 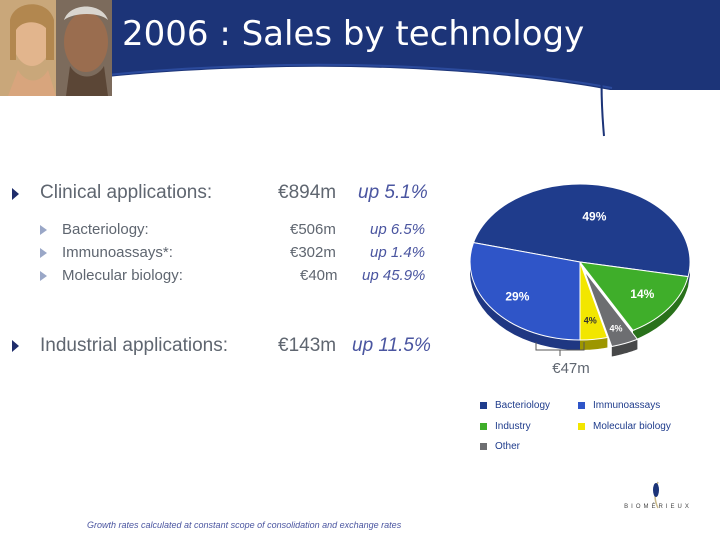 What do you see at coordinates (391, 345) in the screenshot?
I see `section-growth-industrial: up 11.5%` at bounding box center [391, 345].